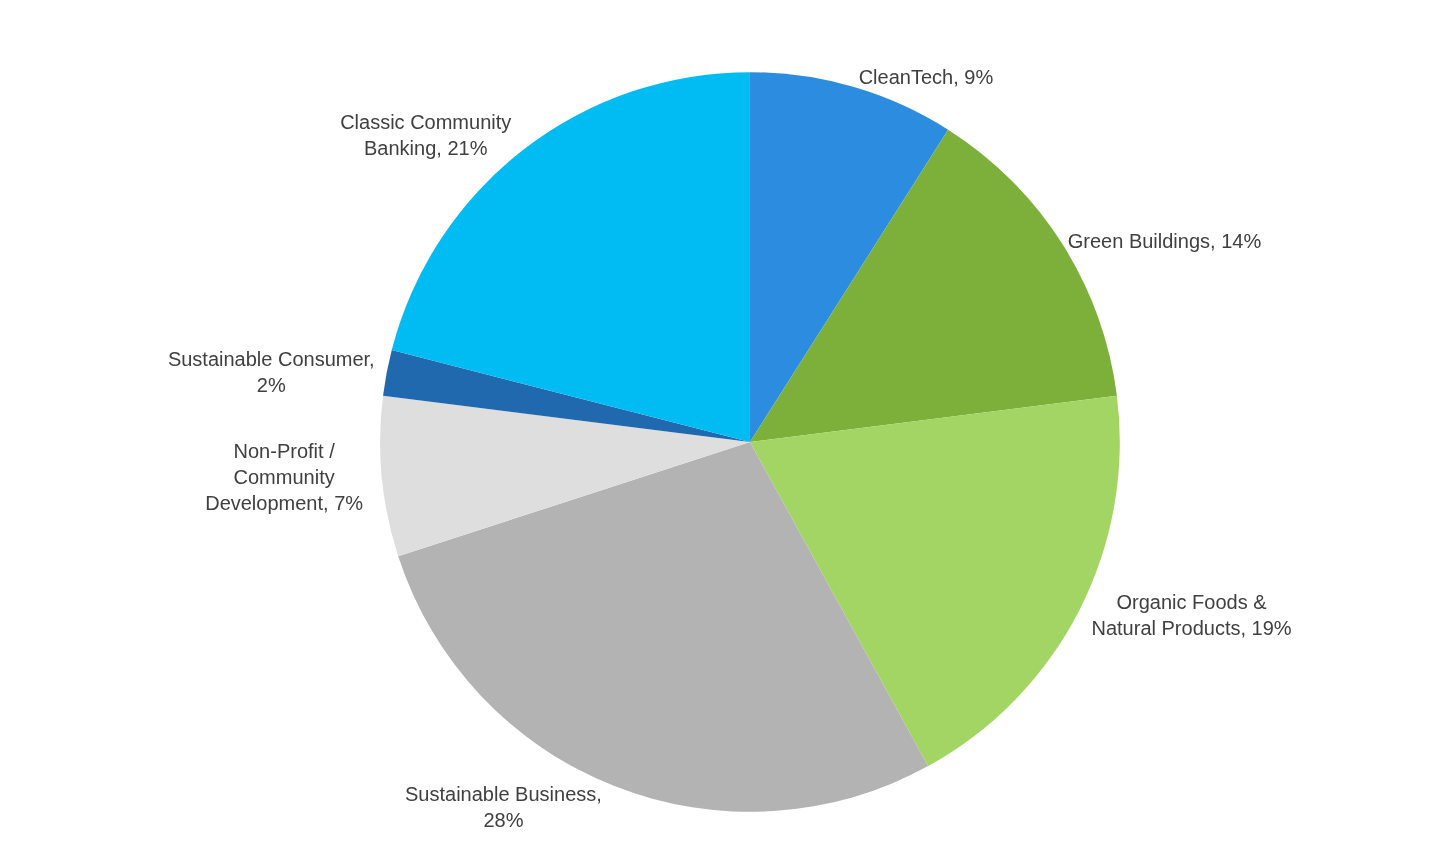  Describe the element at coordinates (271, 371) in the screenshot. I see `slice-label: Sustainable Consumer, 2%` at that location.